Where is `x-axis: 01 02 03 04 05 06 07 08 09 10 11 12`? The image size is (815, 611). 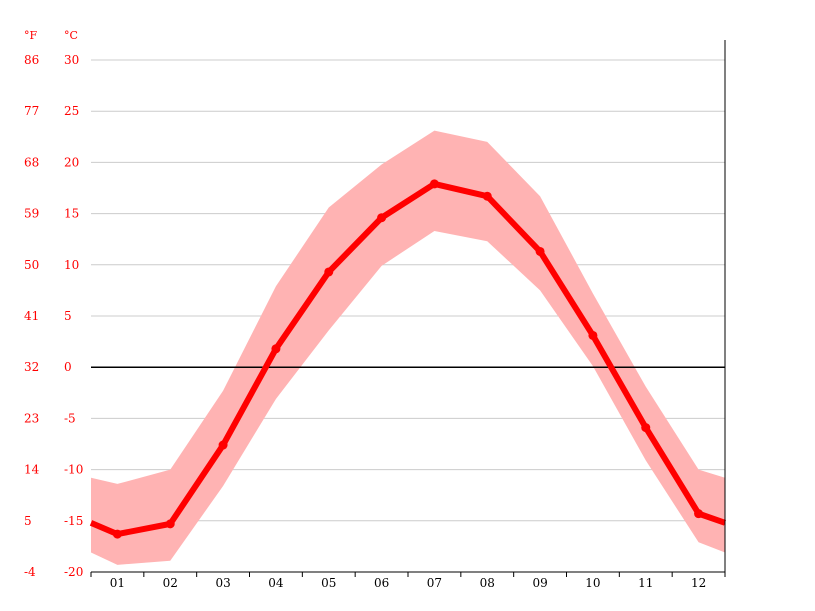
x-axis: 01 02 03 04 05 06 07 08 09 10 11 12 is located at coordinates (408, 580).